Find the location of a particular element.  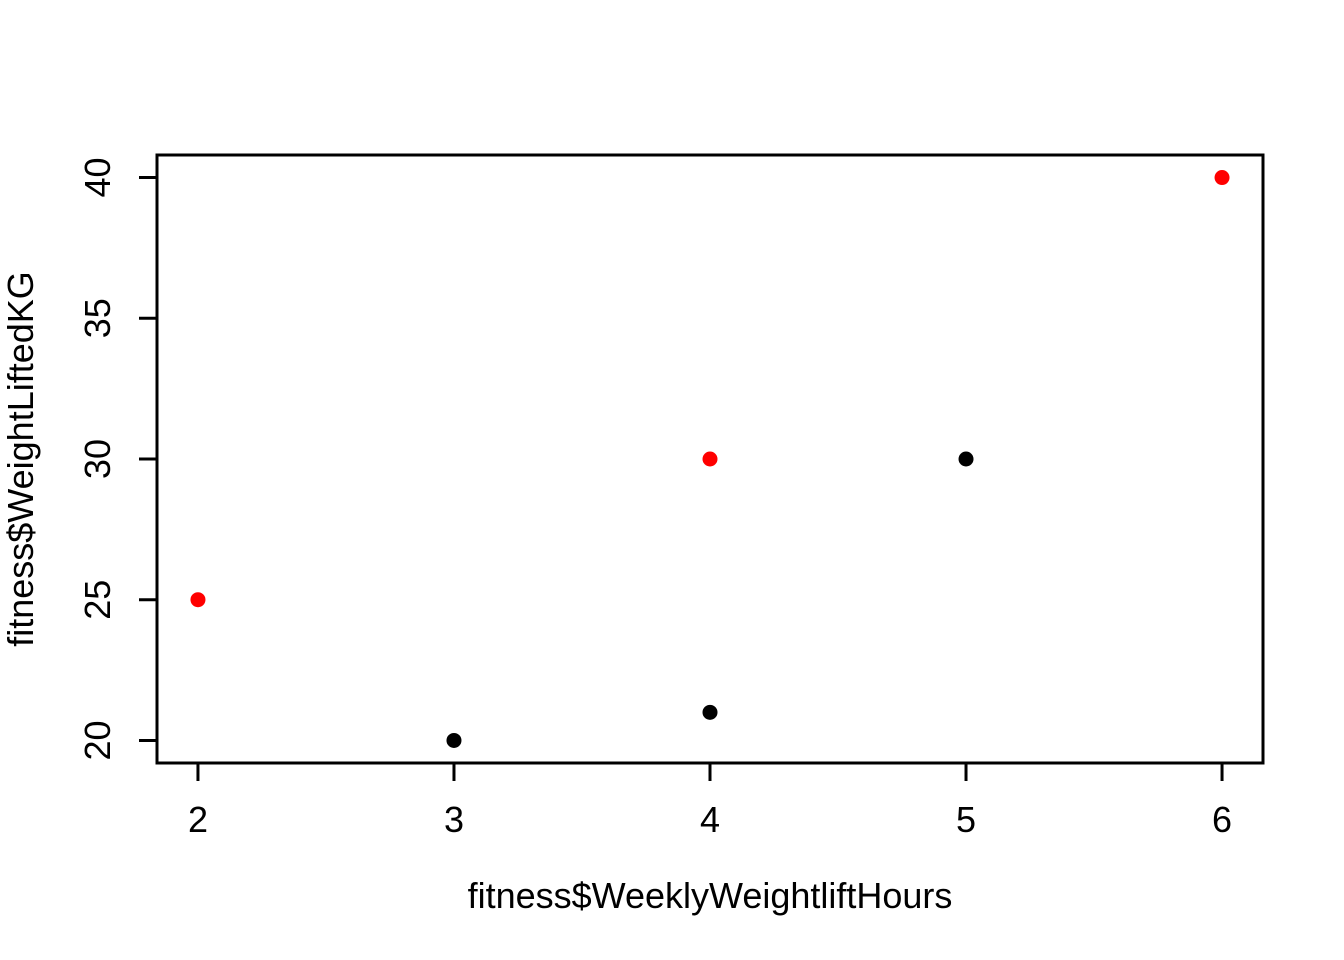

x-axis-tick-label: 3 is located at coordinates (454, 819).